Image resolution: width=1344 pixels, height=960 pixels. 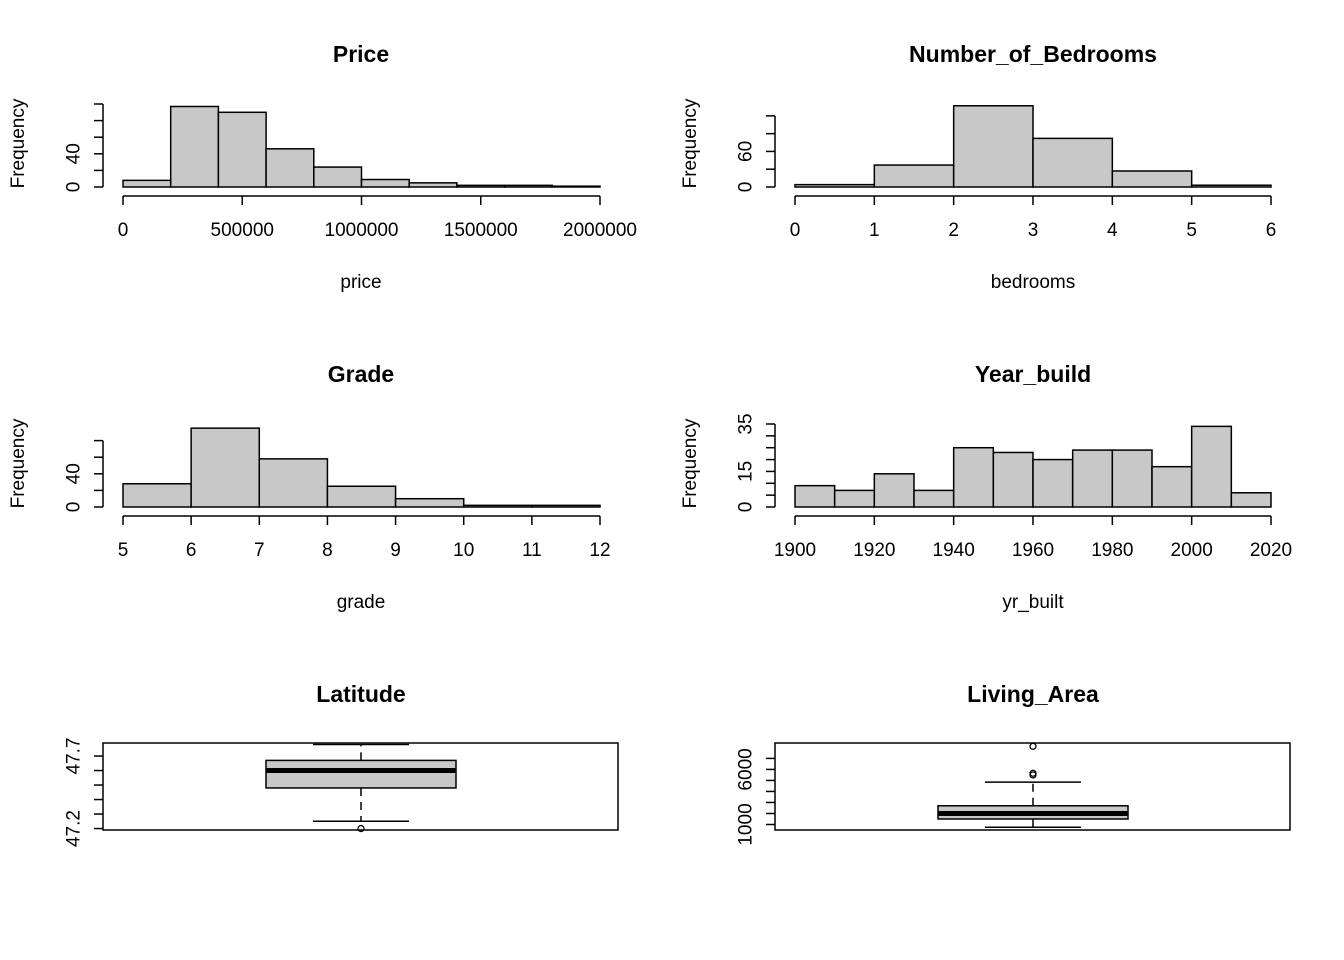 What do you see at coordinates (746, 423) in the screenshot?
I see `y-tick-label: 35` at bounding box center [746, 423].